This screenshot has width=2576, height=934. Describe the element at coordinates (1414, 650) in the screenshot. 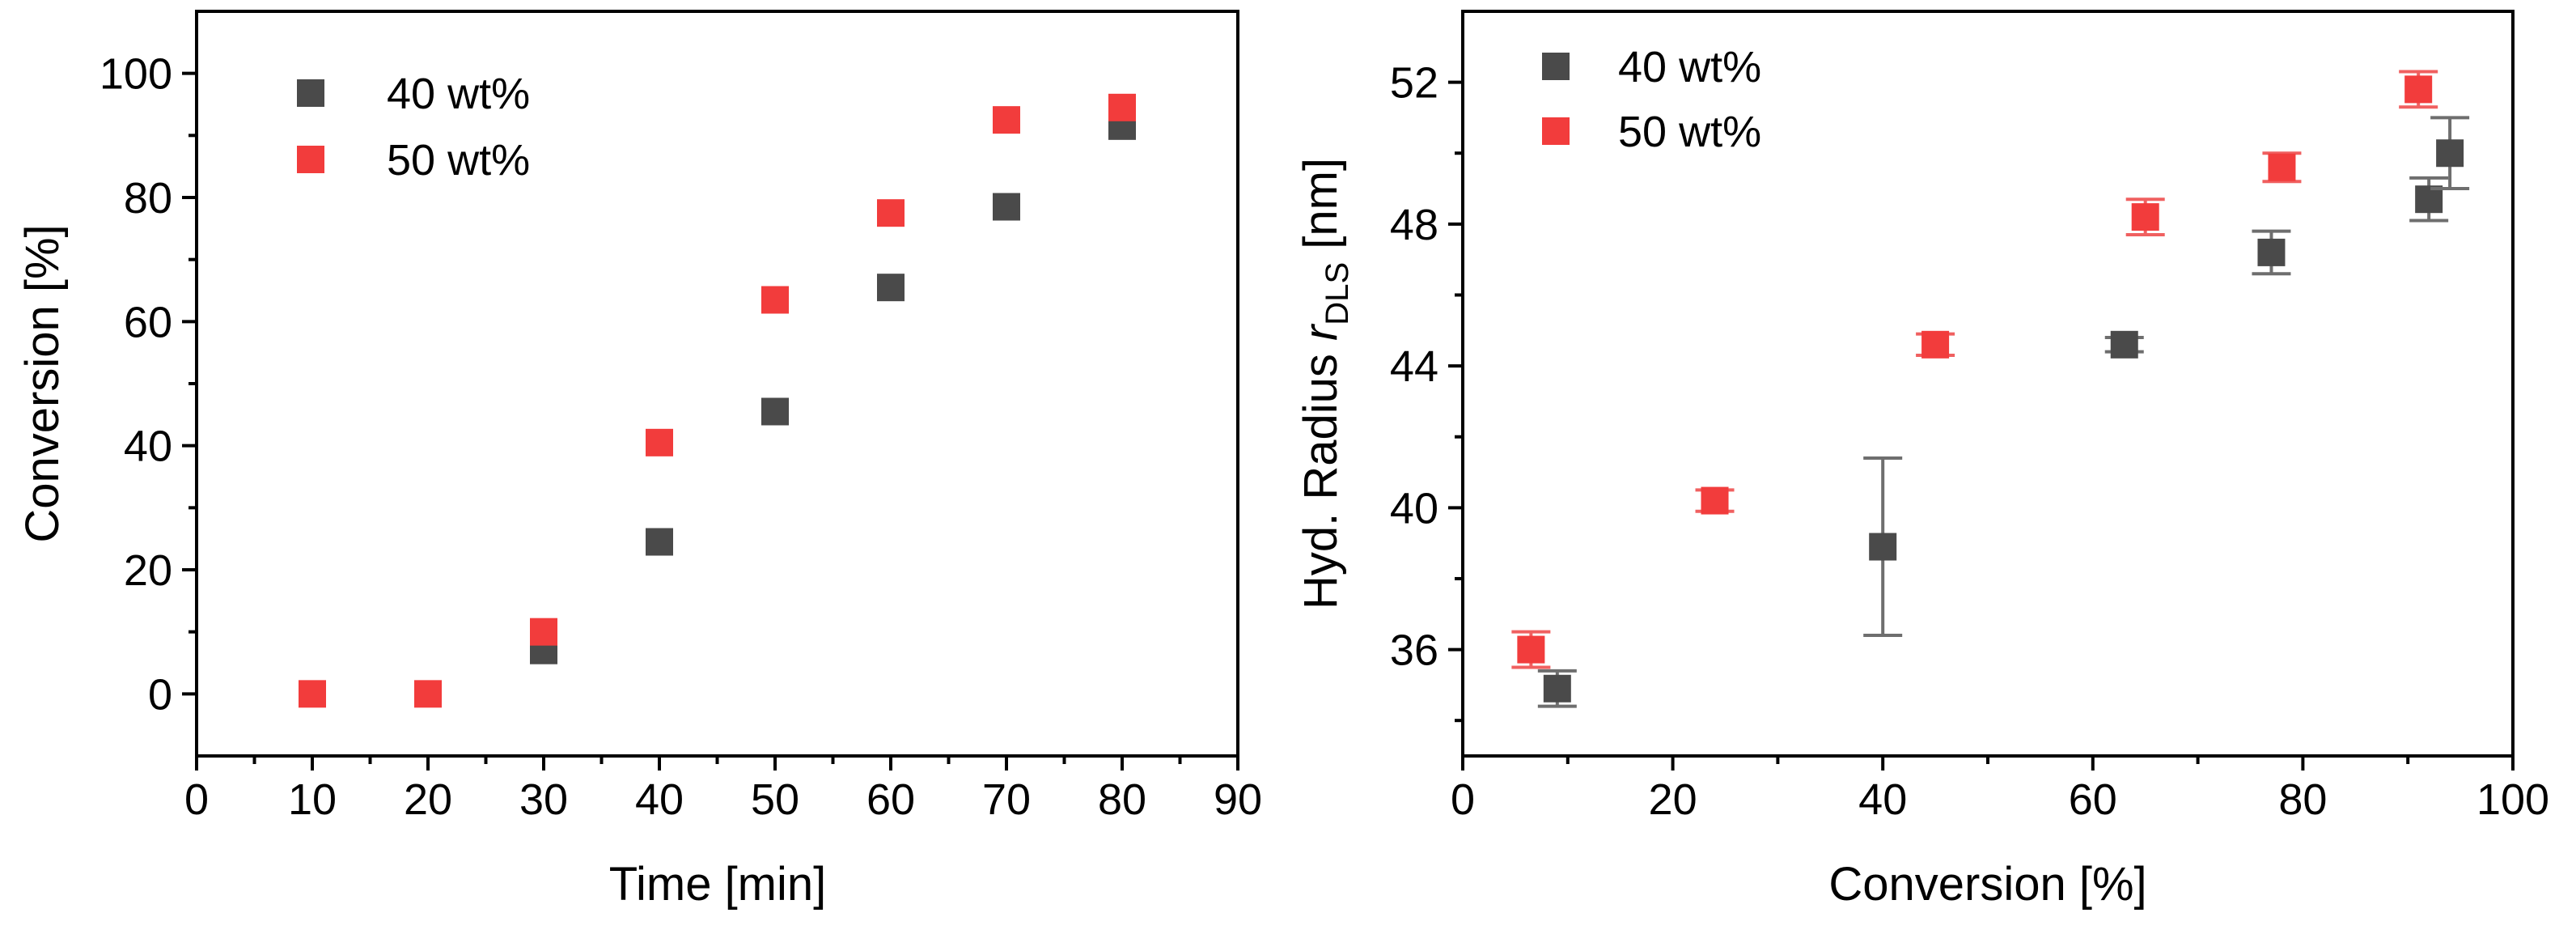

I see `y-tick-label: 36` at that location.